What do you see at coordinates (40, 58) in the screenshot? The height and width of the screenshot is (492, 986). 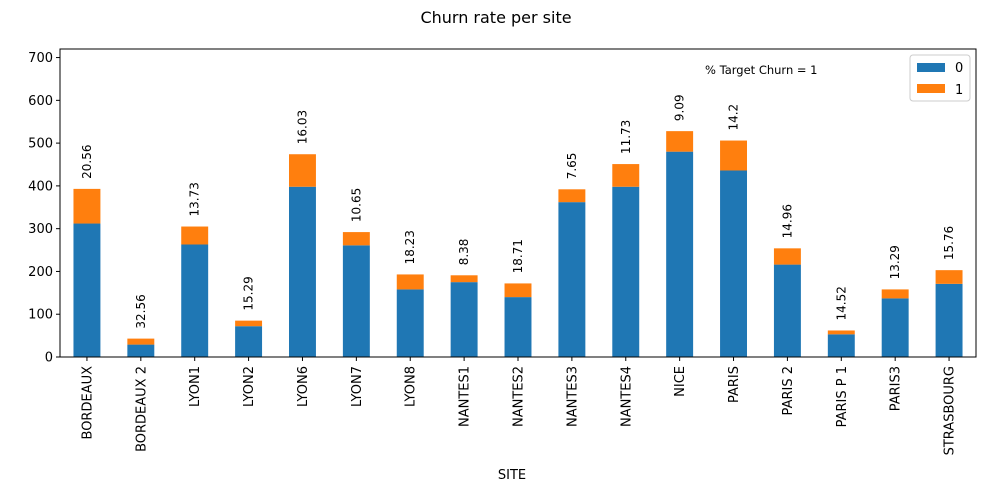 I see `y-tick-label: 700` at bounding box center [40, 58].